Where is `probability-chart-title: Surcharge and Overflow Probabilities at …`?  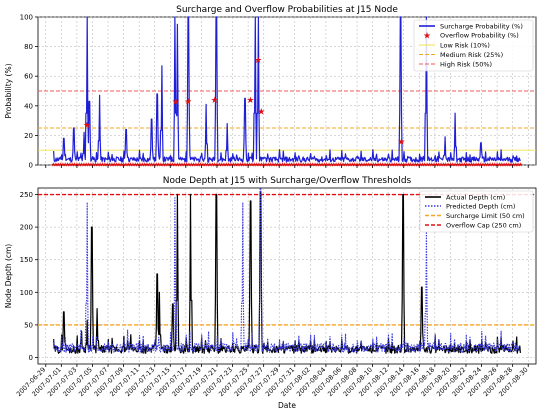 probability-chart-title: Surcharge and Overflow Probabilities at … is located at coordinates (287, 10).